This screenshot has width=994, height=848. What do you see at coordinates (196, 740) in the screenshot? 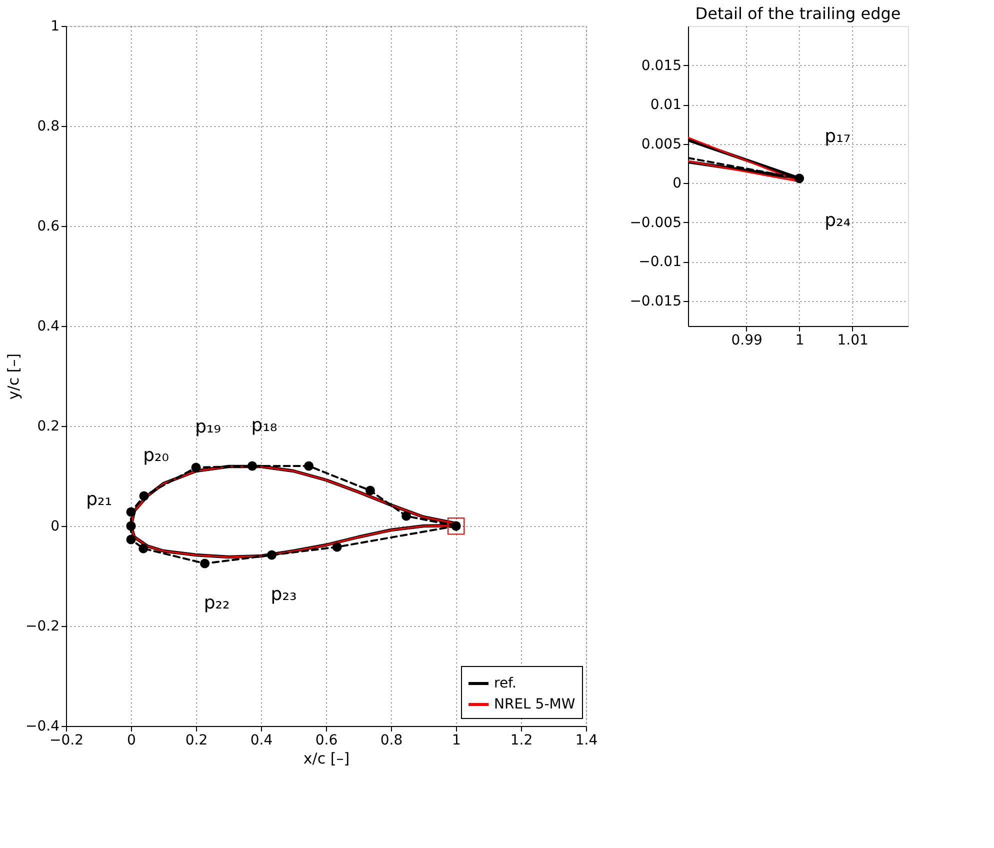
I see `x-tick-label: 0.2` at bounding box center [196, 740].